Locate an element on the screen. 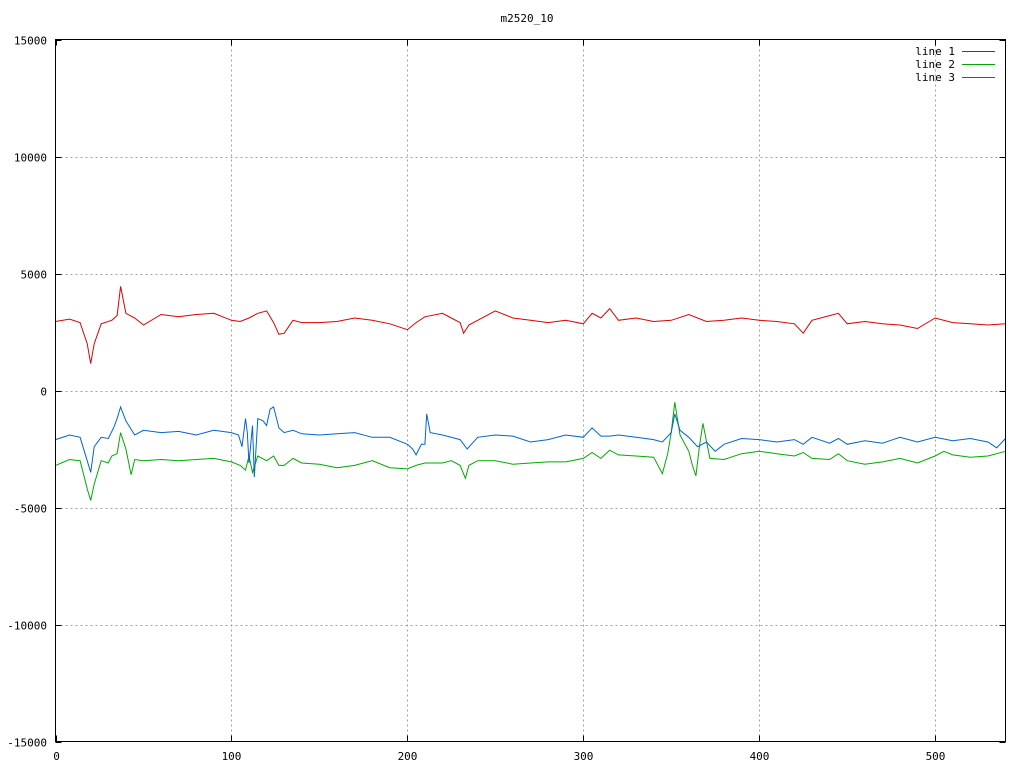 The image size is (1024, 768). x-tick-label: 300 is located at coordinates (584, 756).